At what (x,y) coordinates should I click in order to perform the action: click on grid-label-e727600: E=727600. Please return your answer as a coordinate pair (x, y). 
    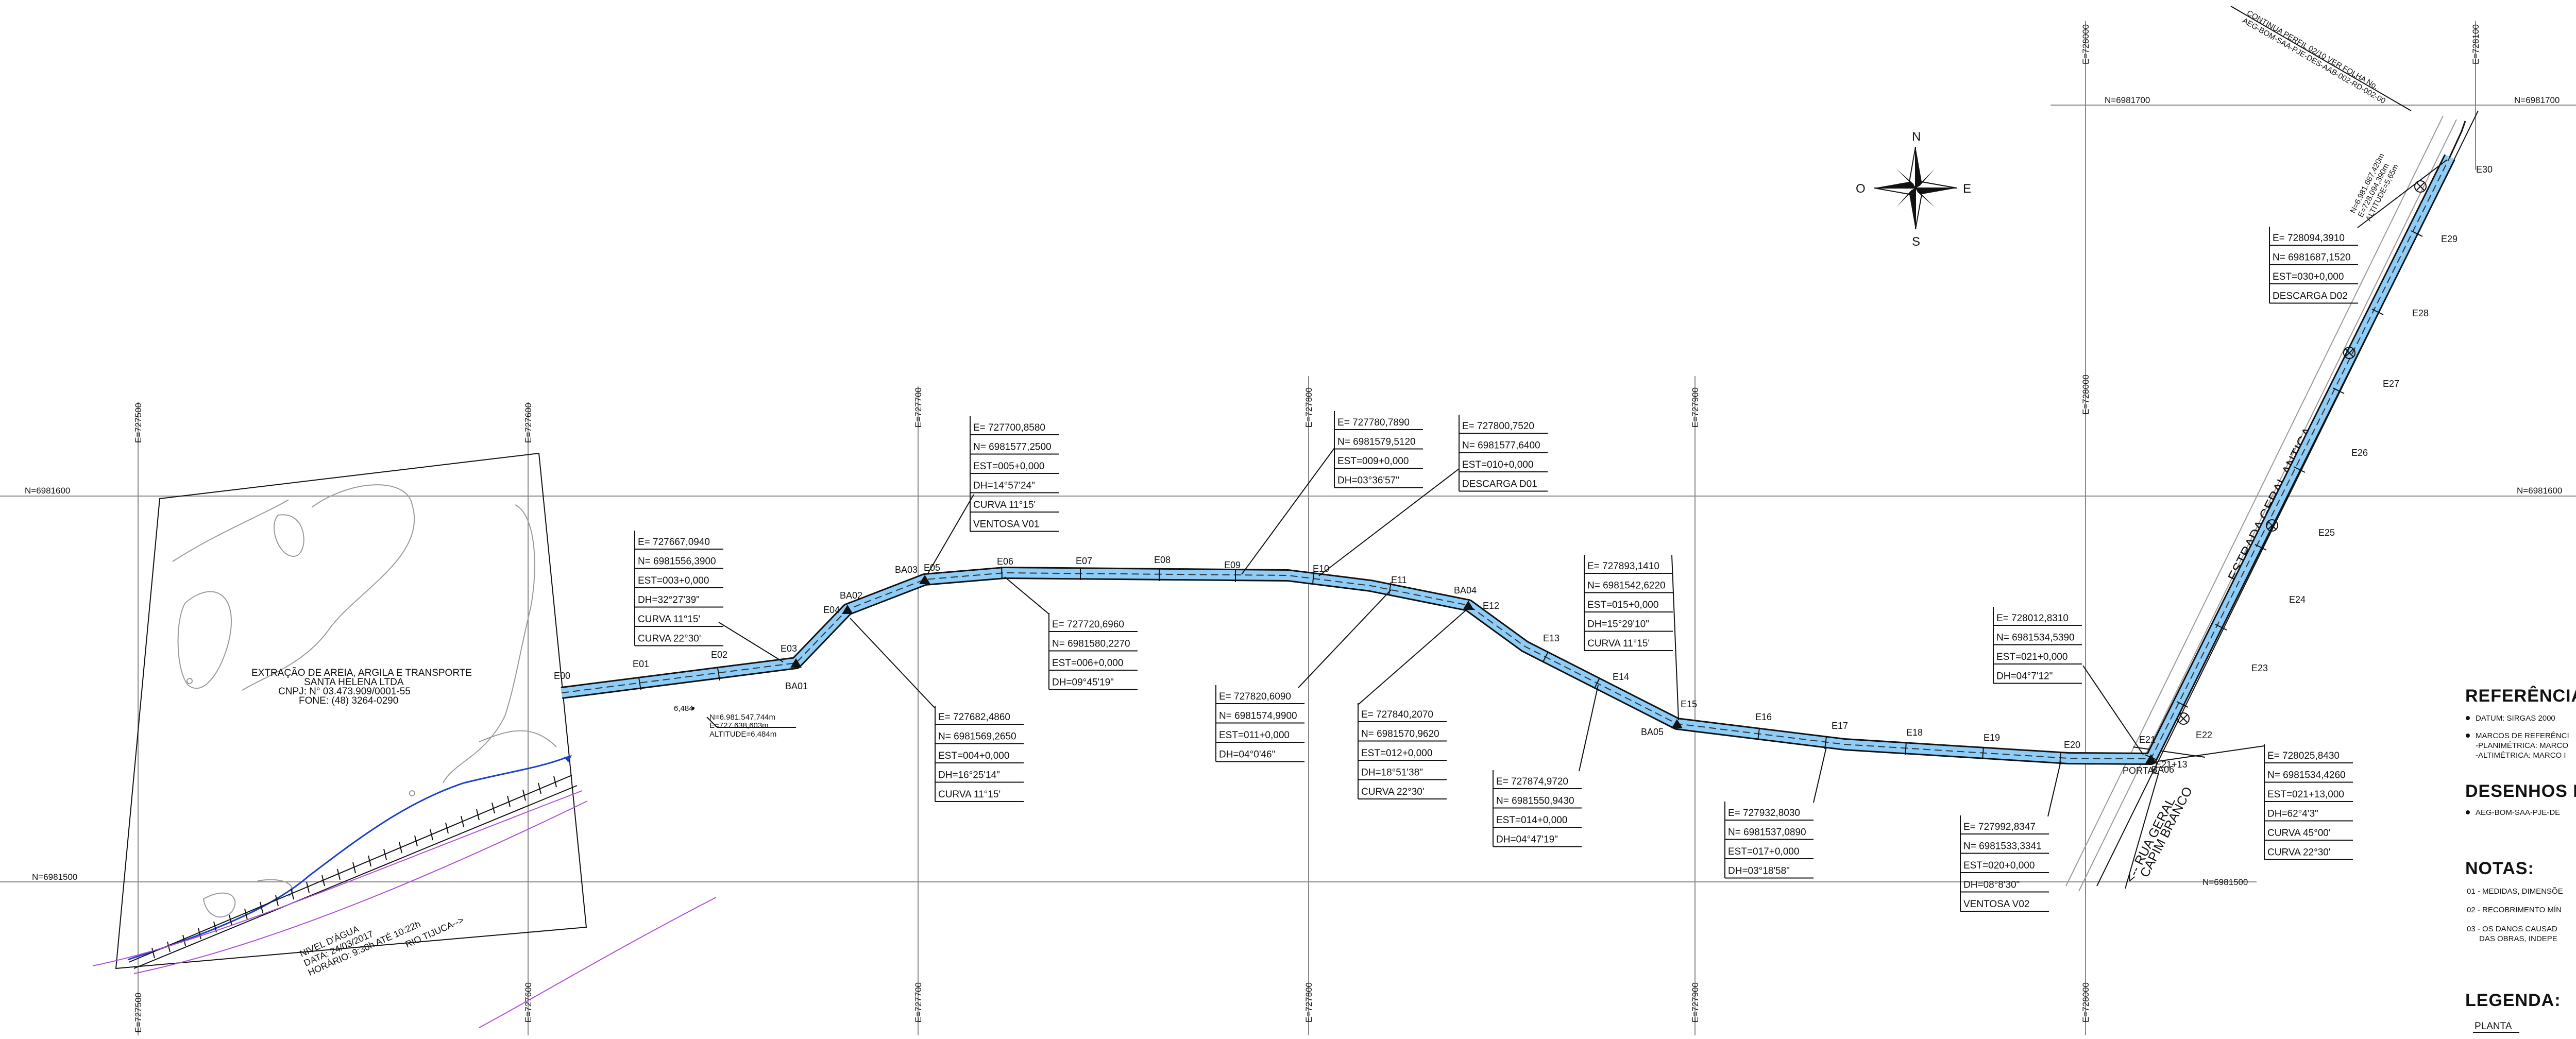
    Looking at the image, I should click on (528, 423).